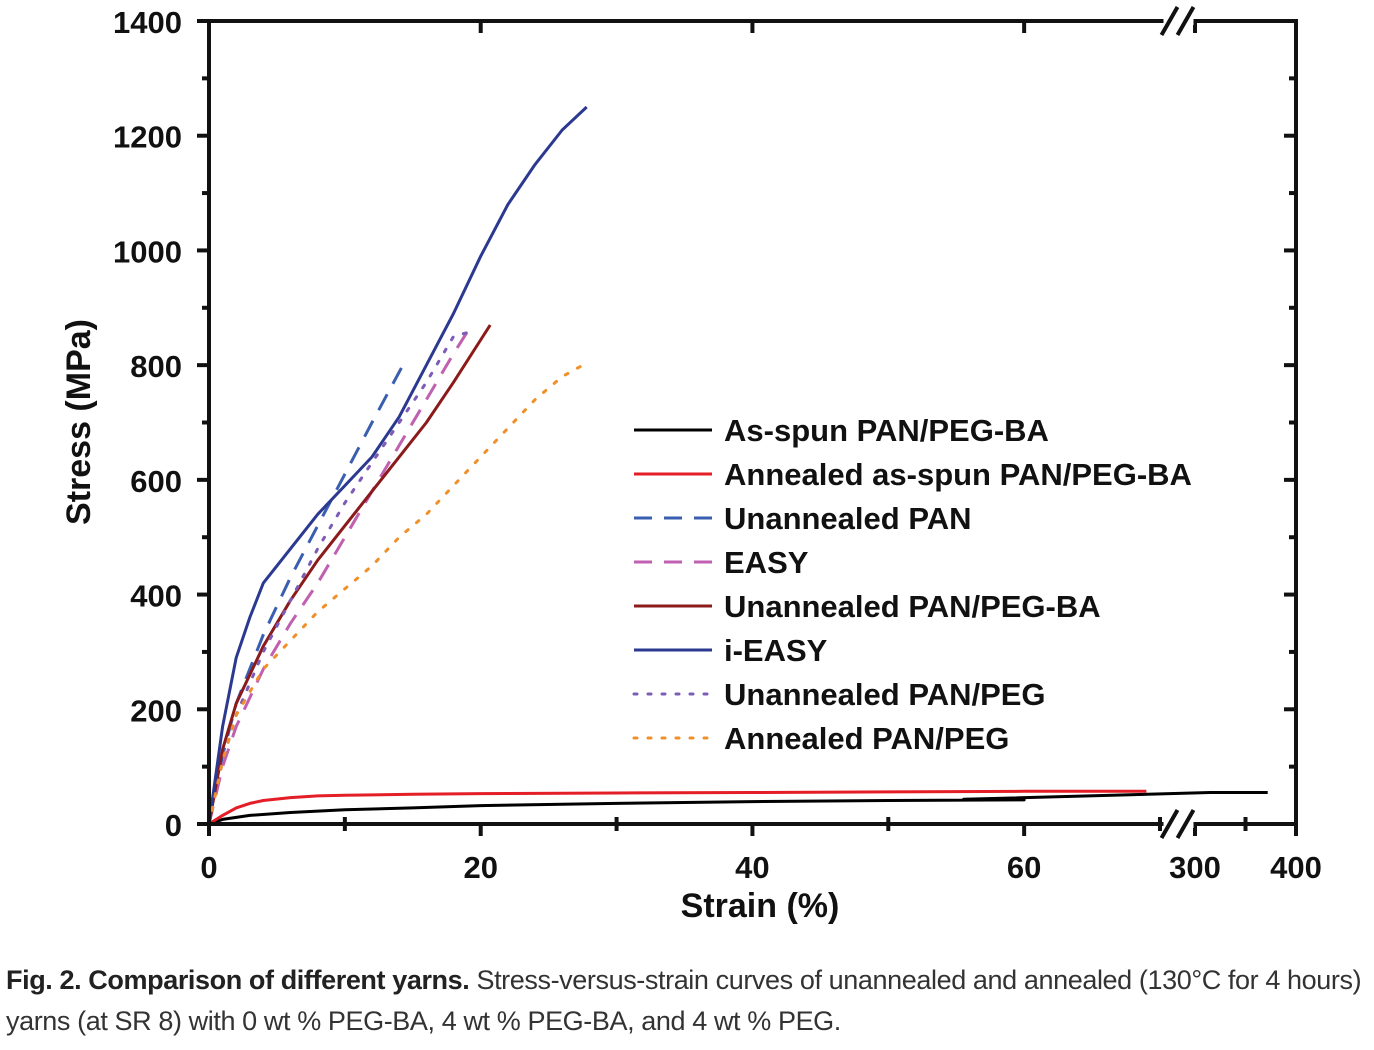 The height and width of the screenshot is (1050, 1374). Describe the element at coordinates (238, 980) in the screenshot. I see `caption-lead: Fig. 2. Comparison of different yarns.` at that location.